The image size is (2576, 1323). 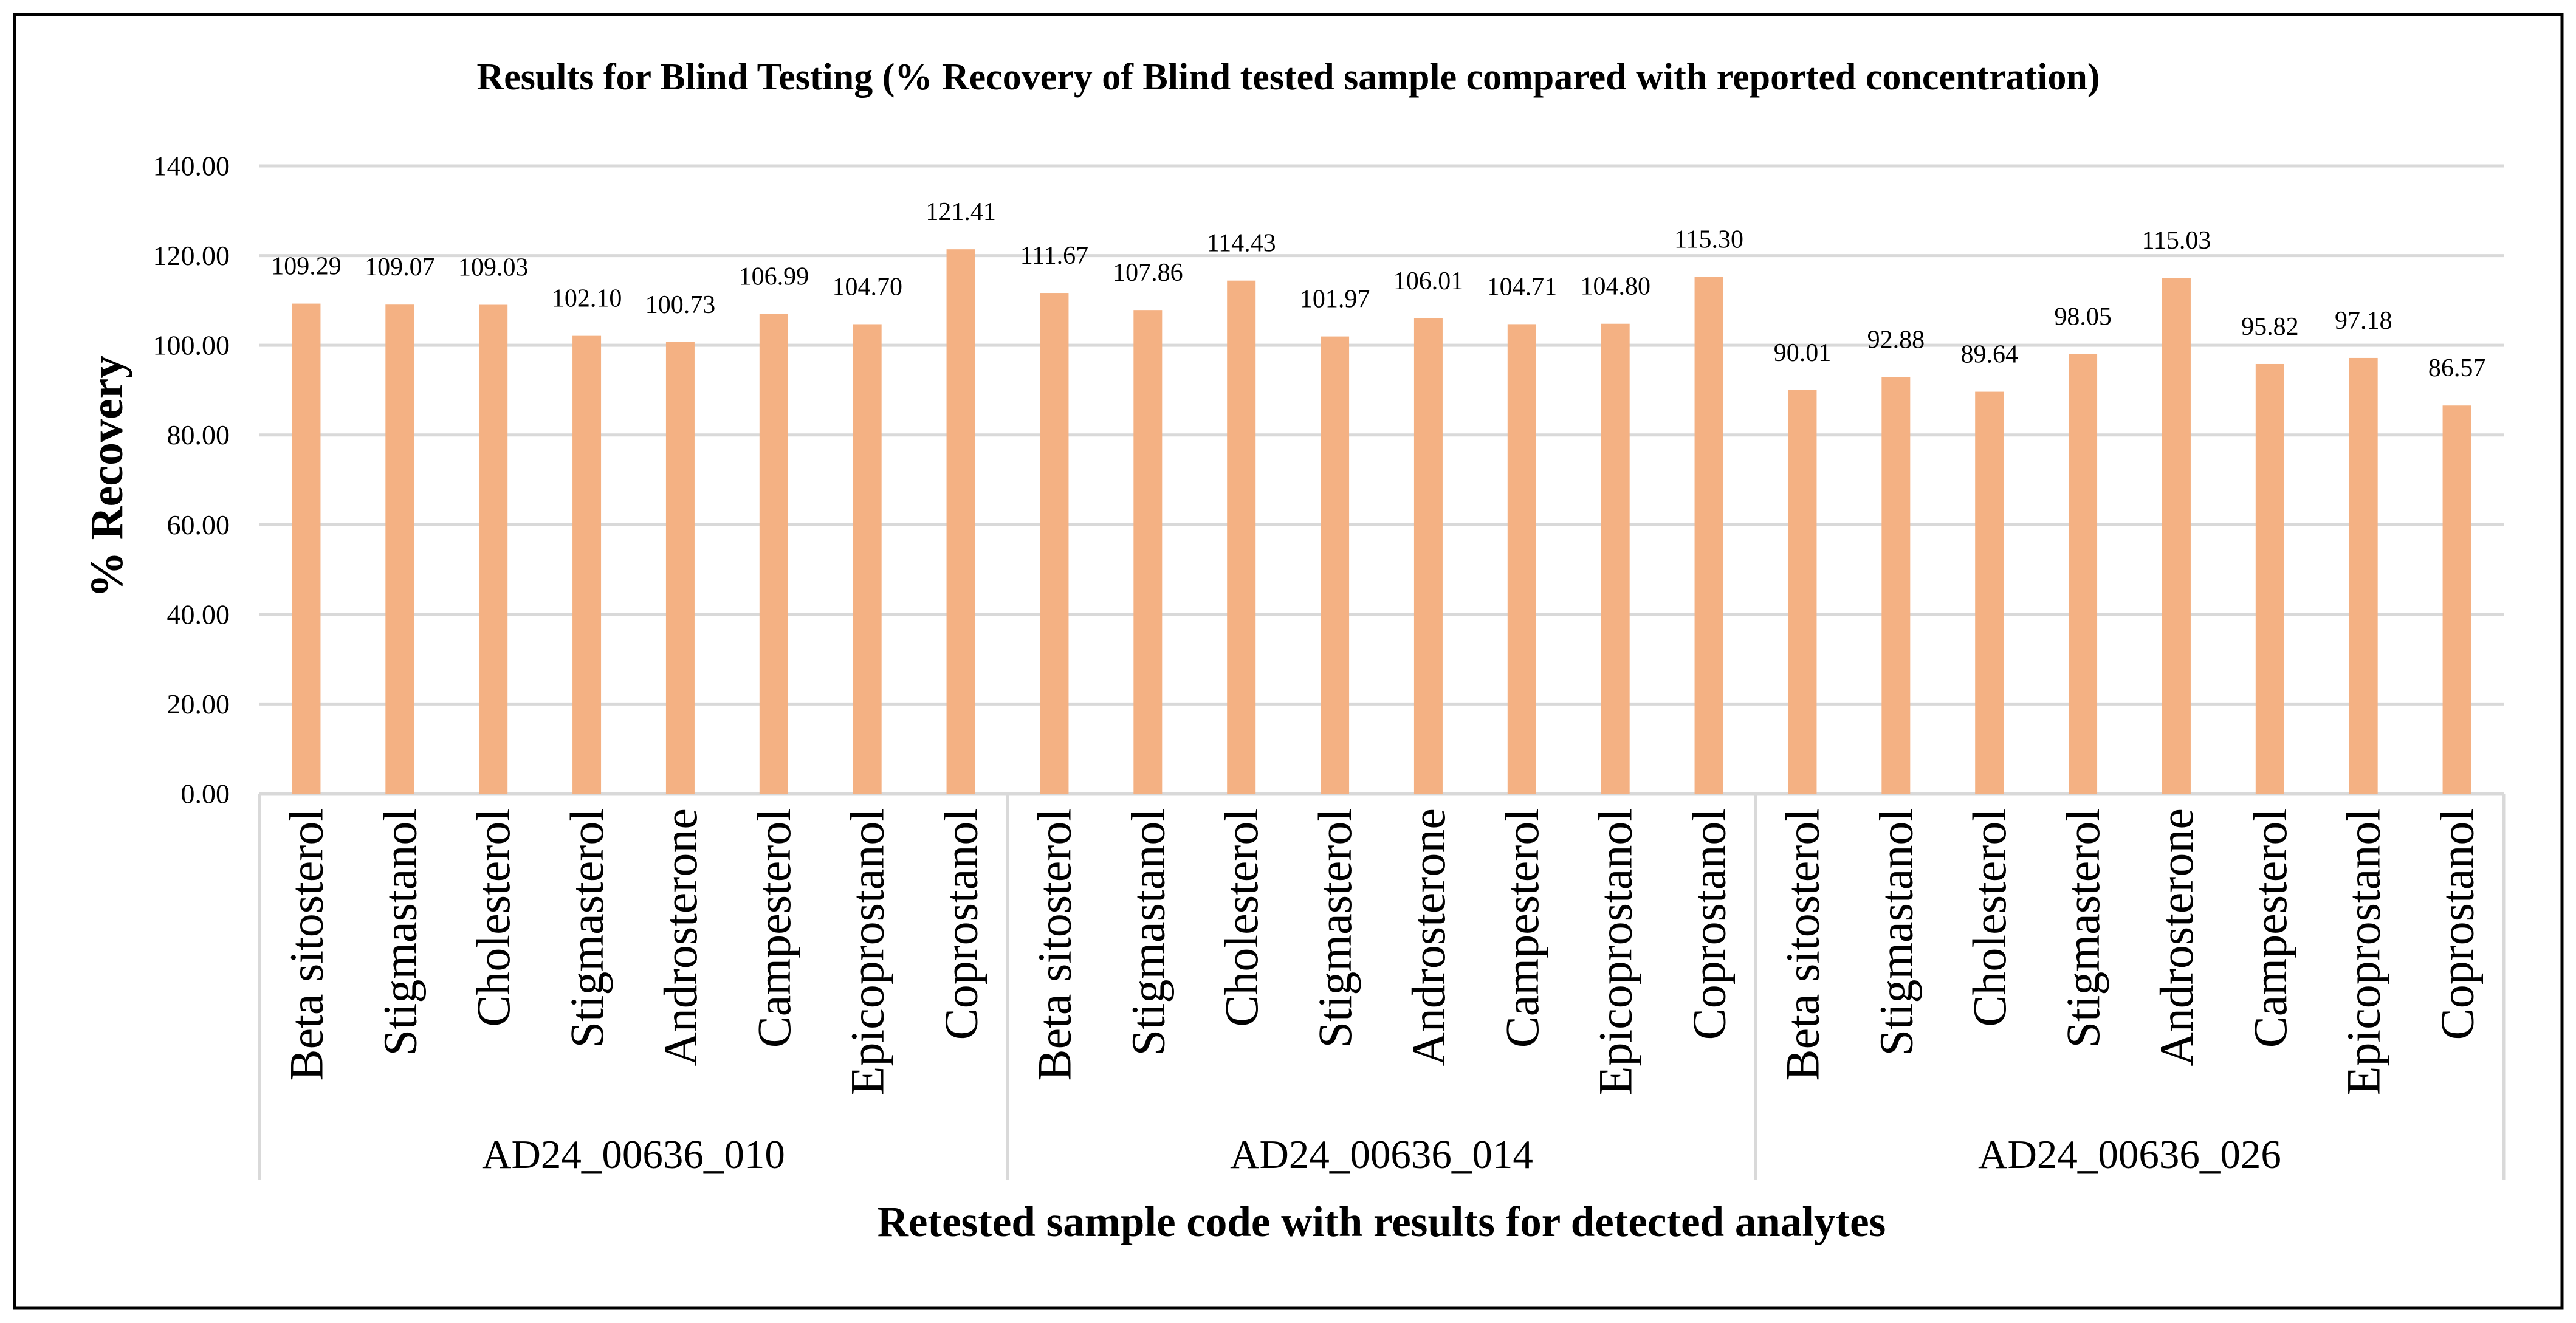 What do you see at coordinates (2363, 321) in the screenshot?
I see `data-label-ad24-00636-026-epicoprostanol: 97.18` at bounding box center [2363, 321].